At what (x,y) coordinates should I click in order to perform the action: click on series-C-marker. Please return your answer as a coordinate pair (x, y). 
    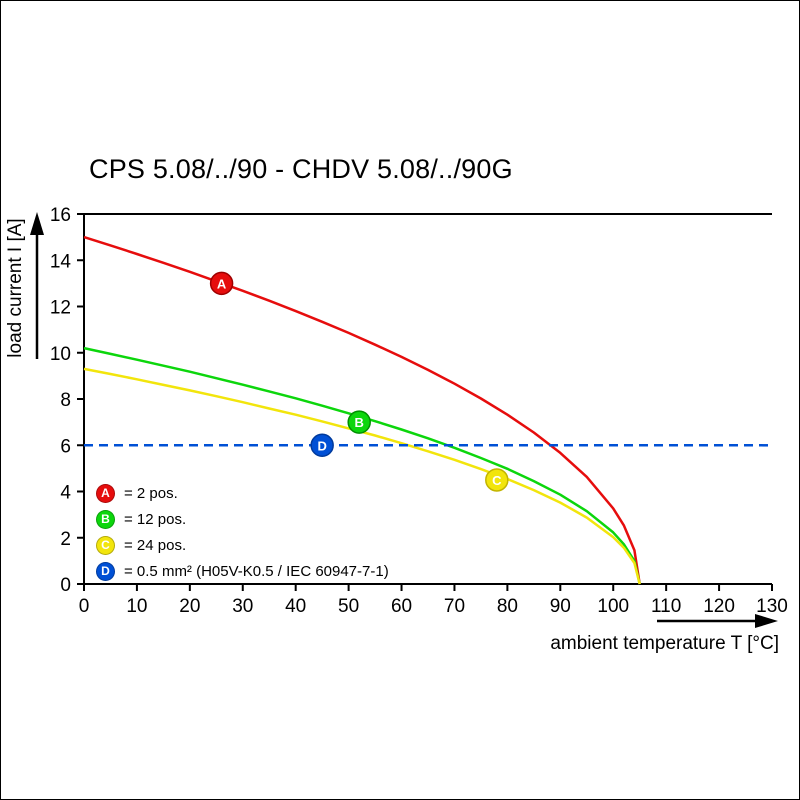
    Looking at the image, I should click on (497, 480).